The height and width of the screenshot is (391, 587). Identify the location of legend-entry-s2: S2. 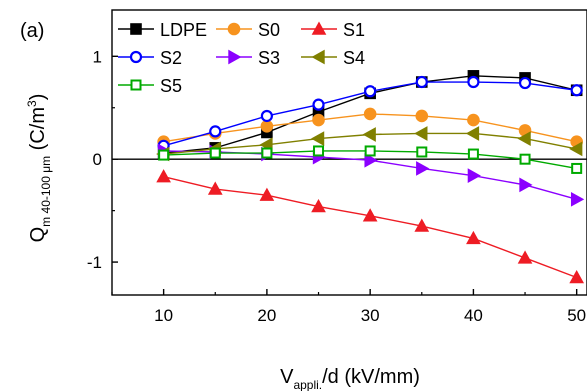
(150, 58).